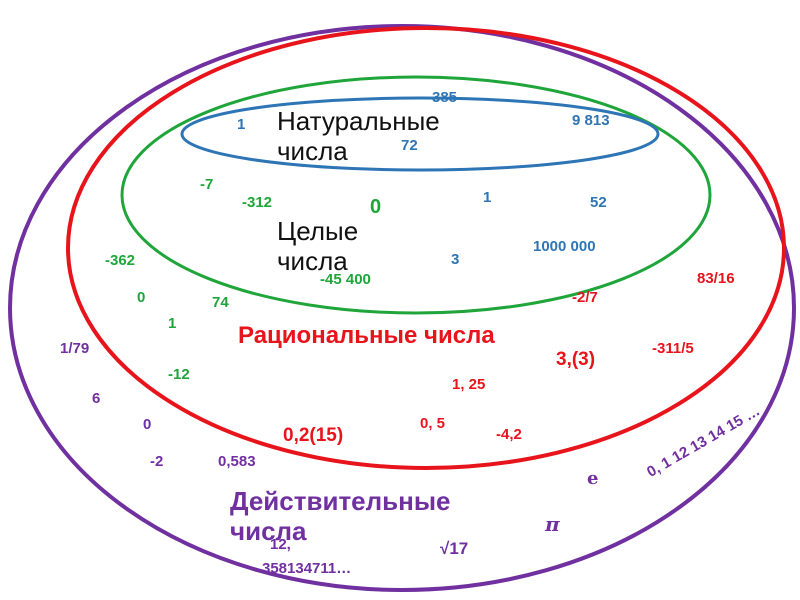  I want to click on real-number: e, so click(593, 478).